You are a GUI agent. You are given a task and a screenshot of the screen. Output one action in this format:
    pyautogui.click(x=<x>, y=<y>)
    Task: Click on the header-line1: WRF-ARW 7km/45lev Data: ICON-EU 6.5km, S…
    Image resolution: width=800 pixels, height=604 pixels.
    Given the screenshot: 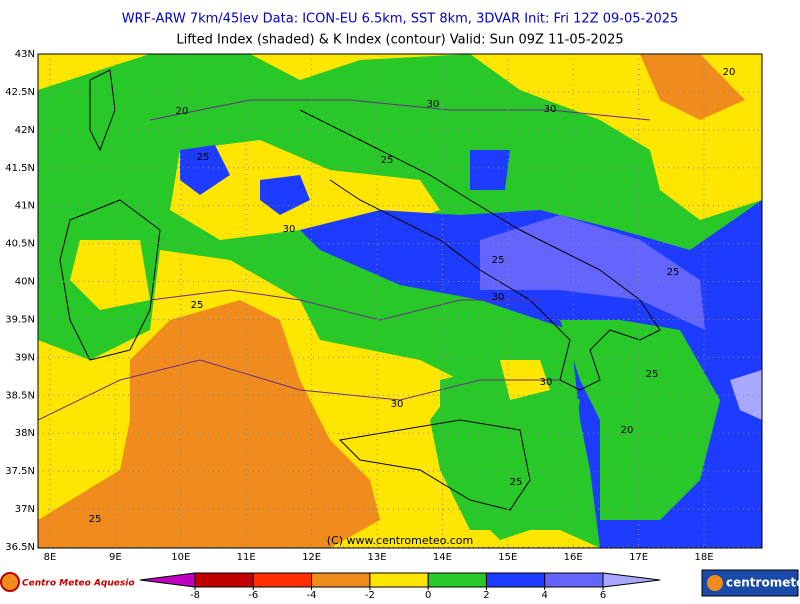 What is the action you would take?
    pyautogui.click(x=400, y=19)
    